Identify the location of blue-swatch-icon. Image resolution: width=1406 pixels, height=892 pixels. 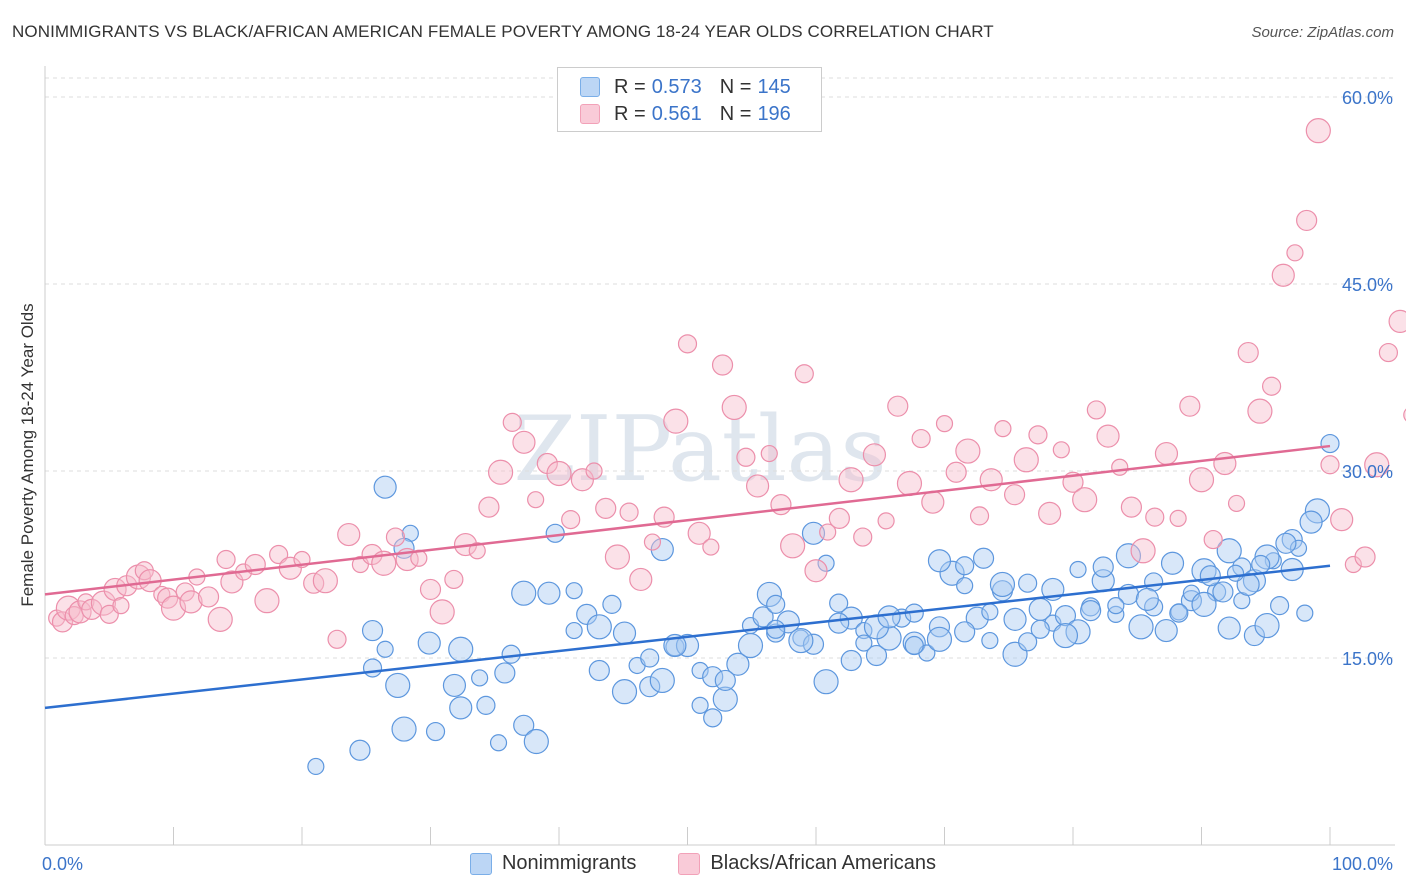
(590, 87).